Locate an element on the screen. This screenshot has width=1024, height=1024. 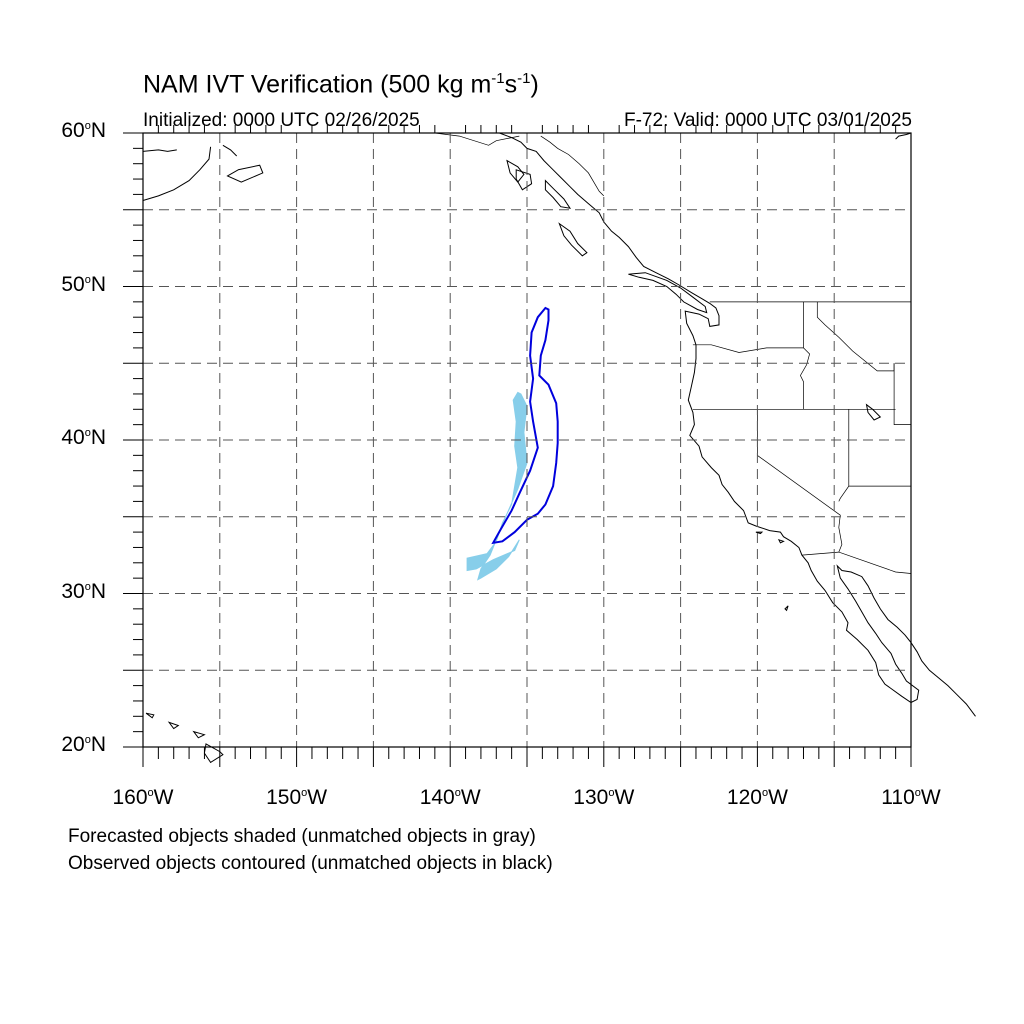
map-title: NAM IVT Verification (500 kg m-1s-1) is located at coordinates (341, 84).